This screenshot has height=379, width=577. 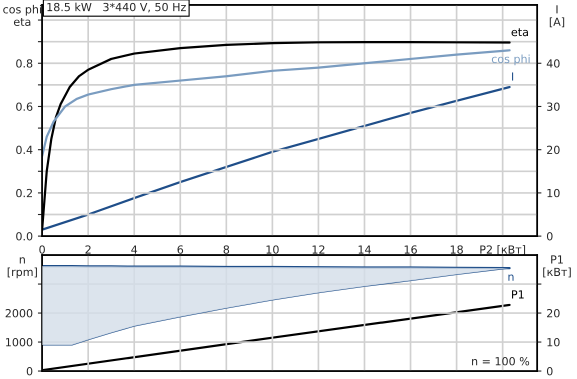 I want to click on y2-tick-label: 40, so click(x=553, y=63).